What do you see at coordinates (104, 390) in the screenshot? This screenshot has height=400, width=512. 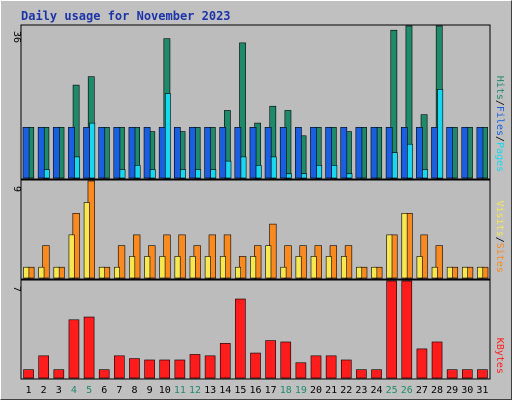 I see `x-tick-label: 6` at bounding box center [104, 390].